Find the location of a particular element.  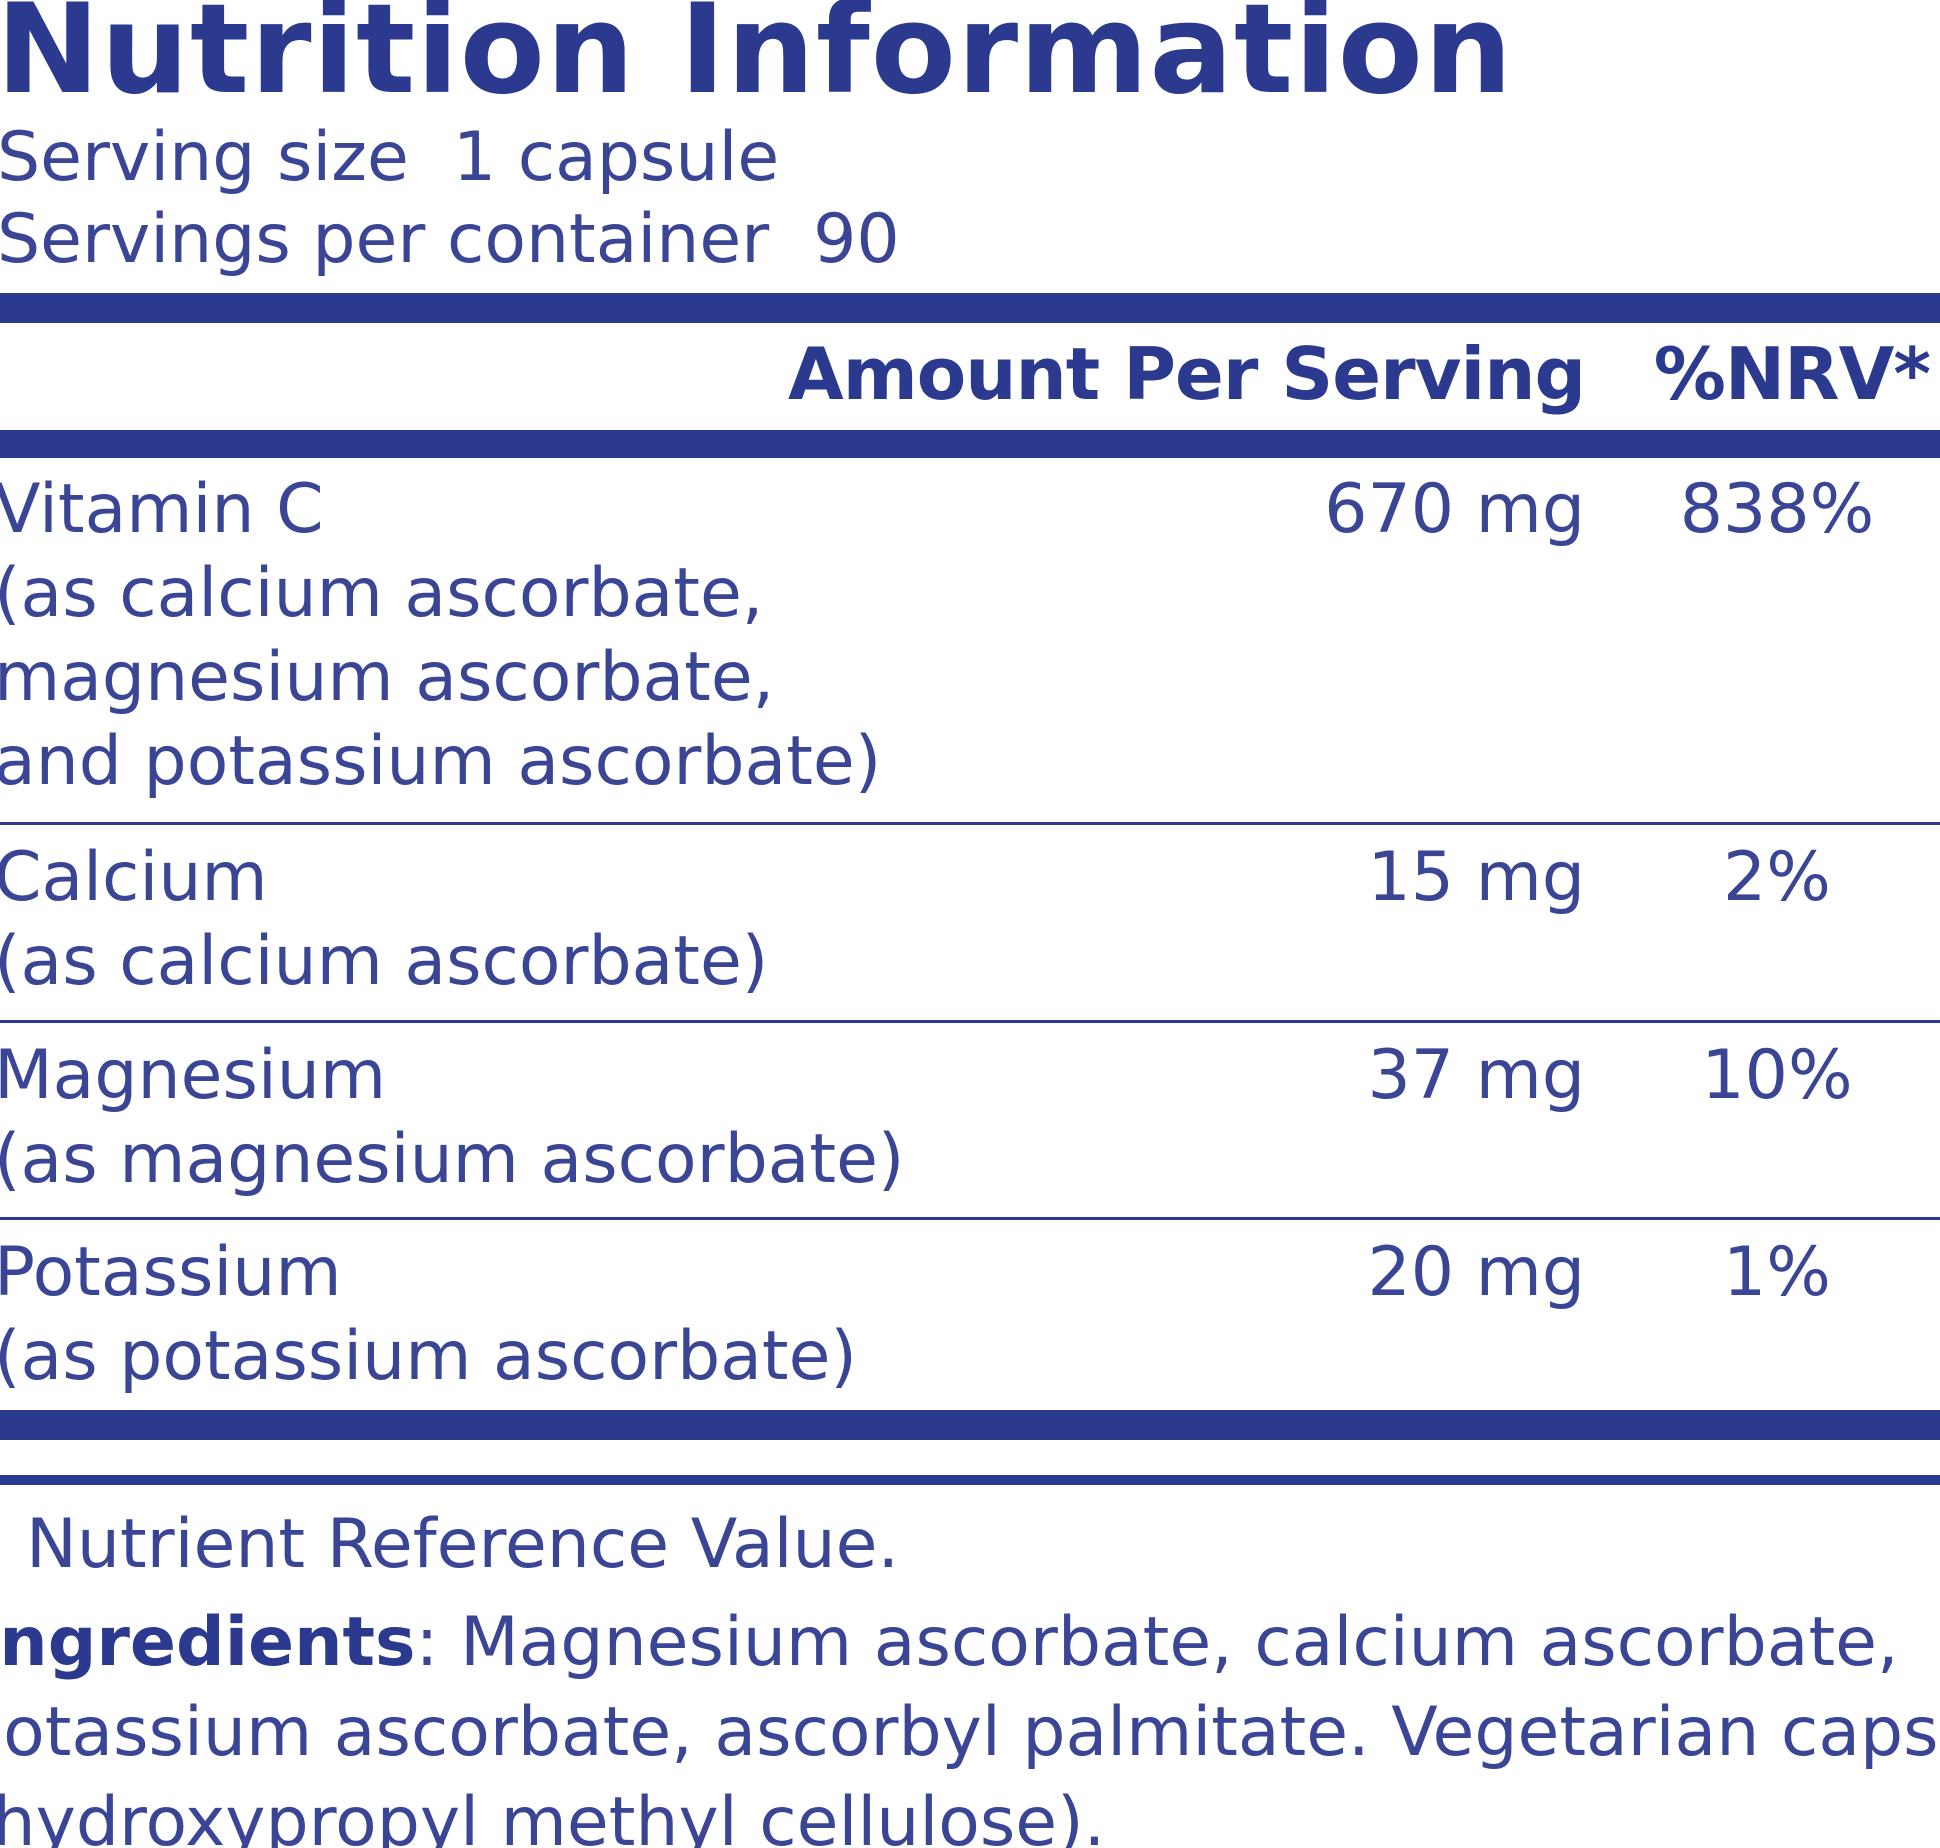

serving-size-label: Serving size is located at coordinates (204, 157).